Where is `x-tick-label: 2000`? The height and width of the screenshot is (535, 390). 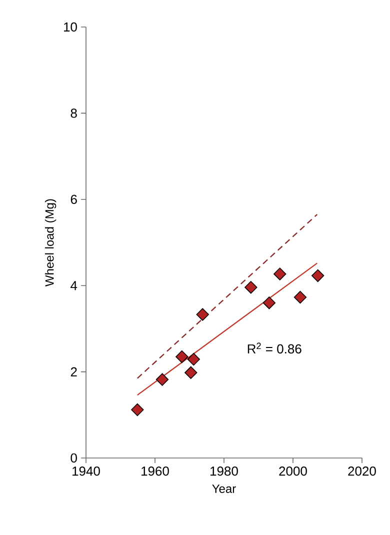
x-tick-label: 2000 is located at coordinates (293, 471).